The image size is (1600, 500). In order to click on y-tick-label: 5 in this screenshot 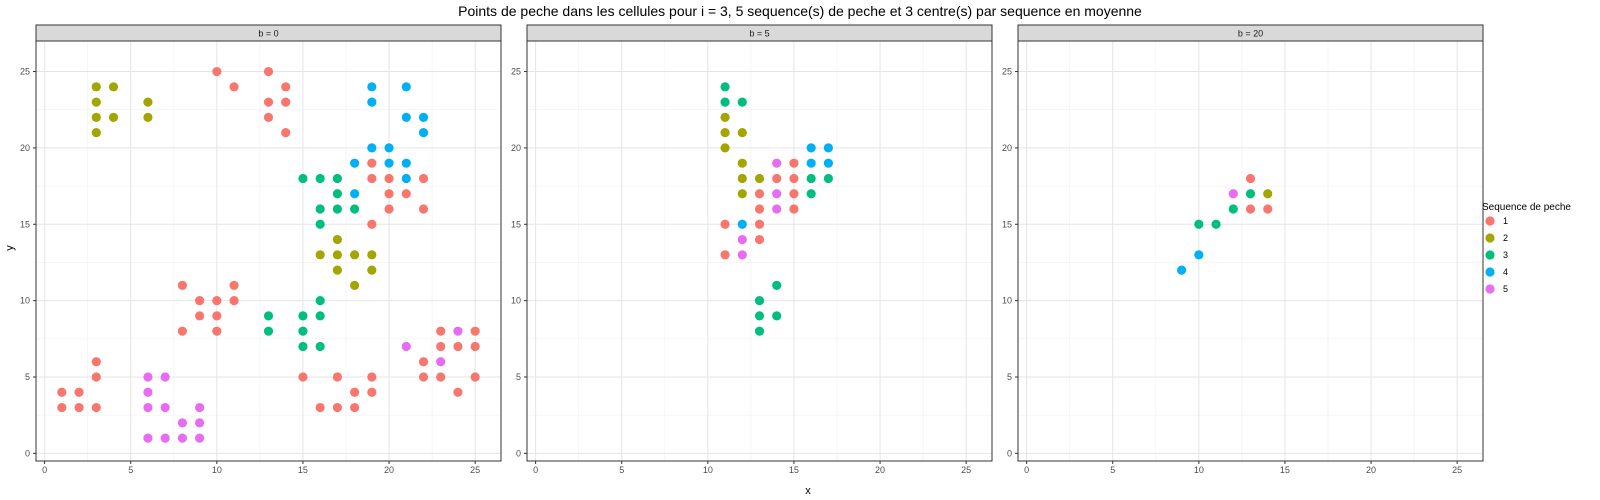, I will do `click(27, 377)`.